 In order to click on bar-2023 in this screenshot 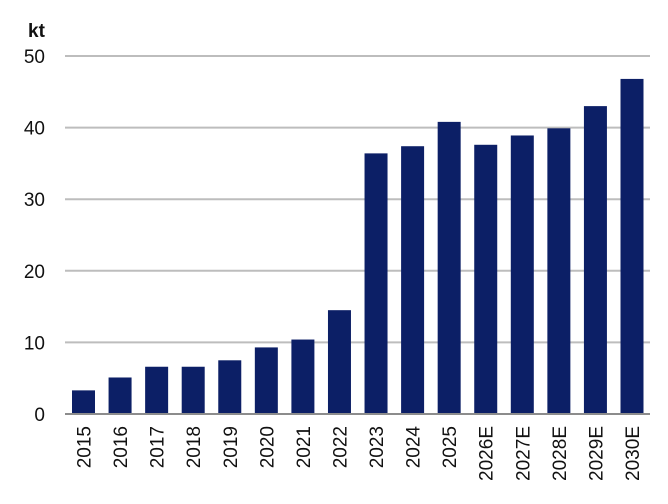, I will do `click(376, 283)`.